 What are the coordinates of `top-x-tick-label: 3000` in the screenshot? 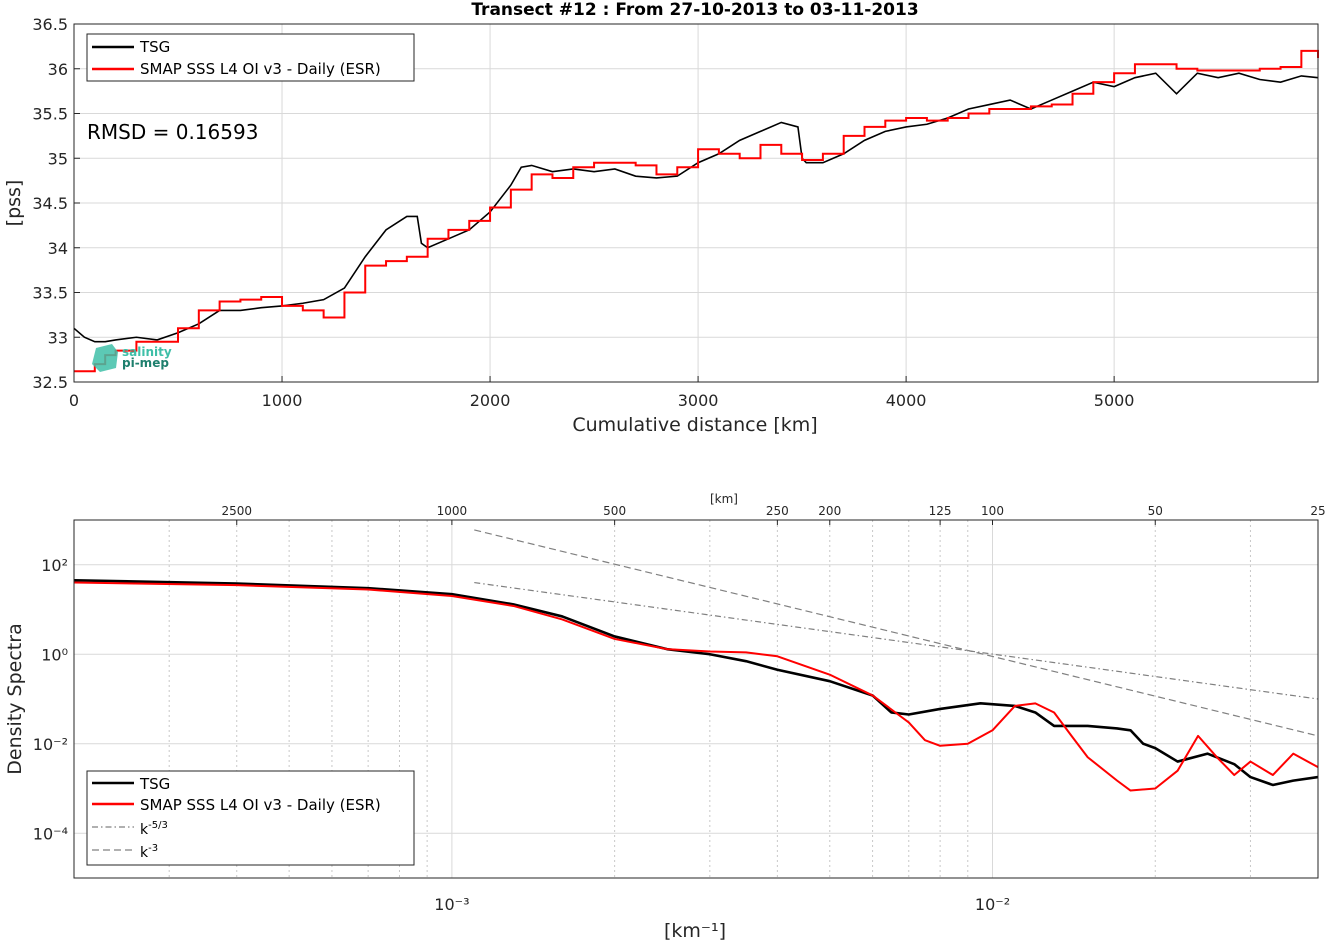 It's located at (698, 400).